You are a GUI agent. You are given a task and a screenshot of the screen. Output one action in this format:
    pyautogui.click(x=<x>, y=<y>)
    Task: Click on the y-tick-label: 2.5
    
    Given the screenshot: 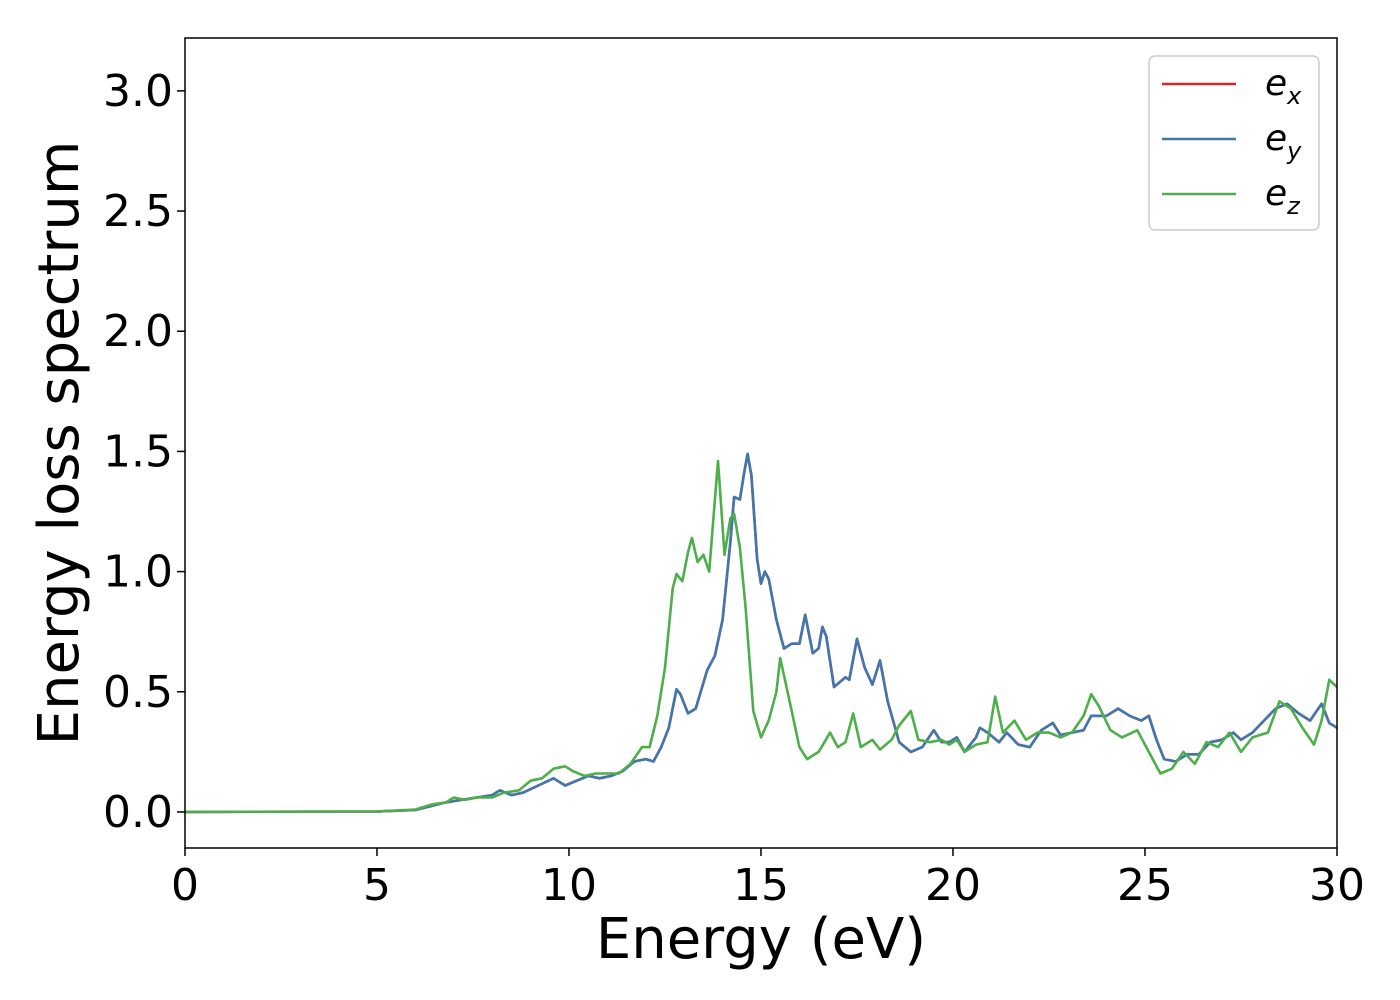 What is the action you would take?
    pyautogui.click(x=138, y=211)
    